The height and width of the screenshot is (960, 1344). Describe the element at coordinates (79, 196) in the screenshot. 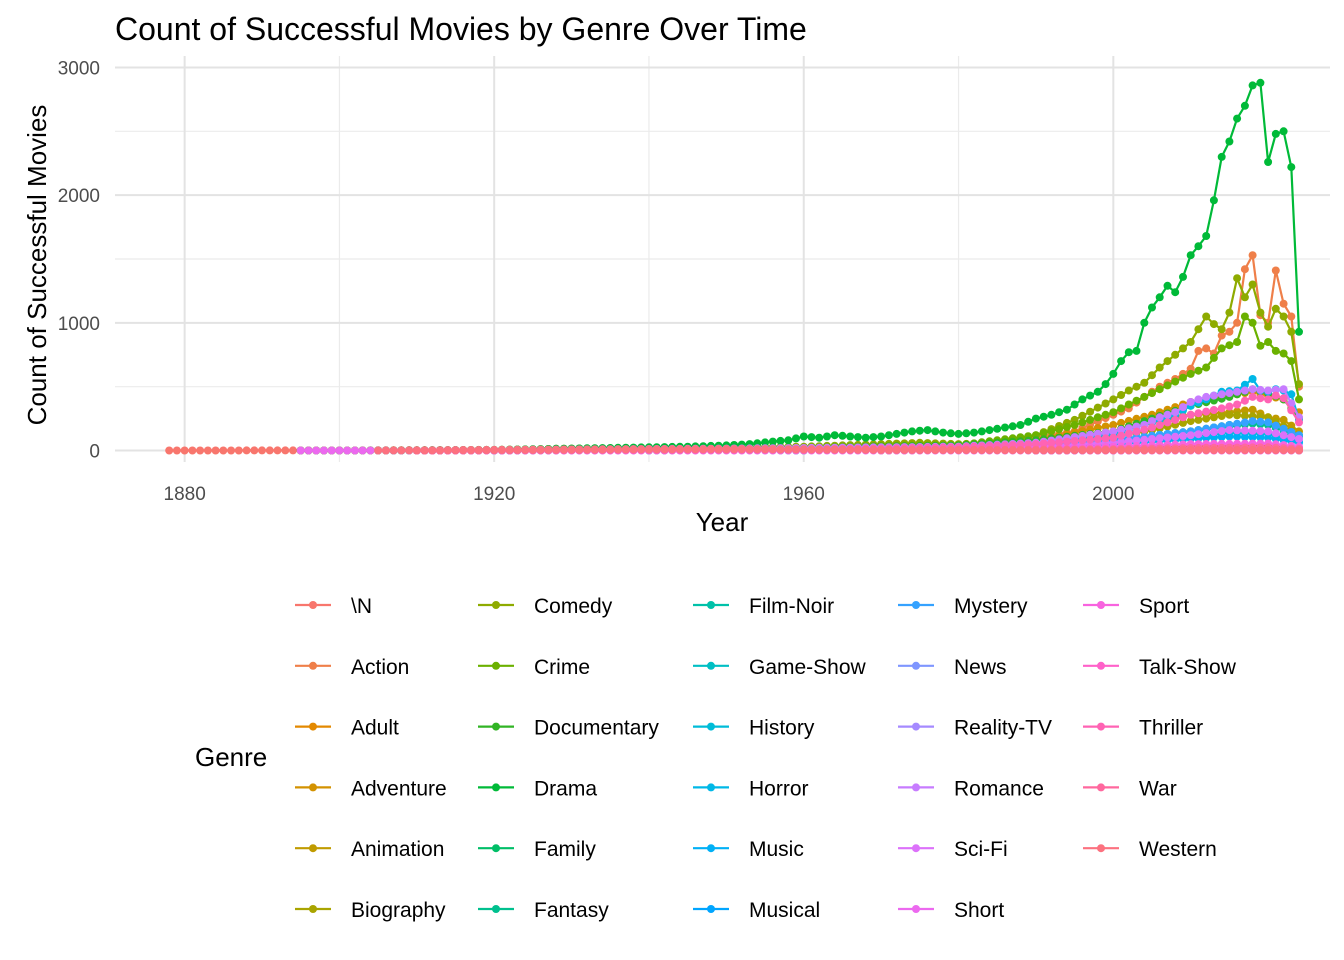

I see `y-tick-label: 2000` at that location.